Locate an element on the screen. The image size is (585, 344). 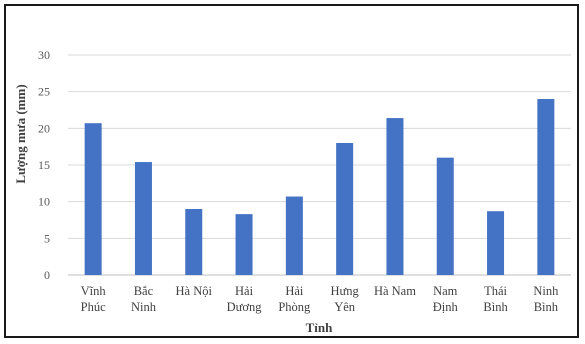
x-category-label-line: Dương is located at coordinates (245, 307).